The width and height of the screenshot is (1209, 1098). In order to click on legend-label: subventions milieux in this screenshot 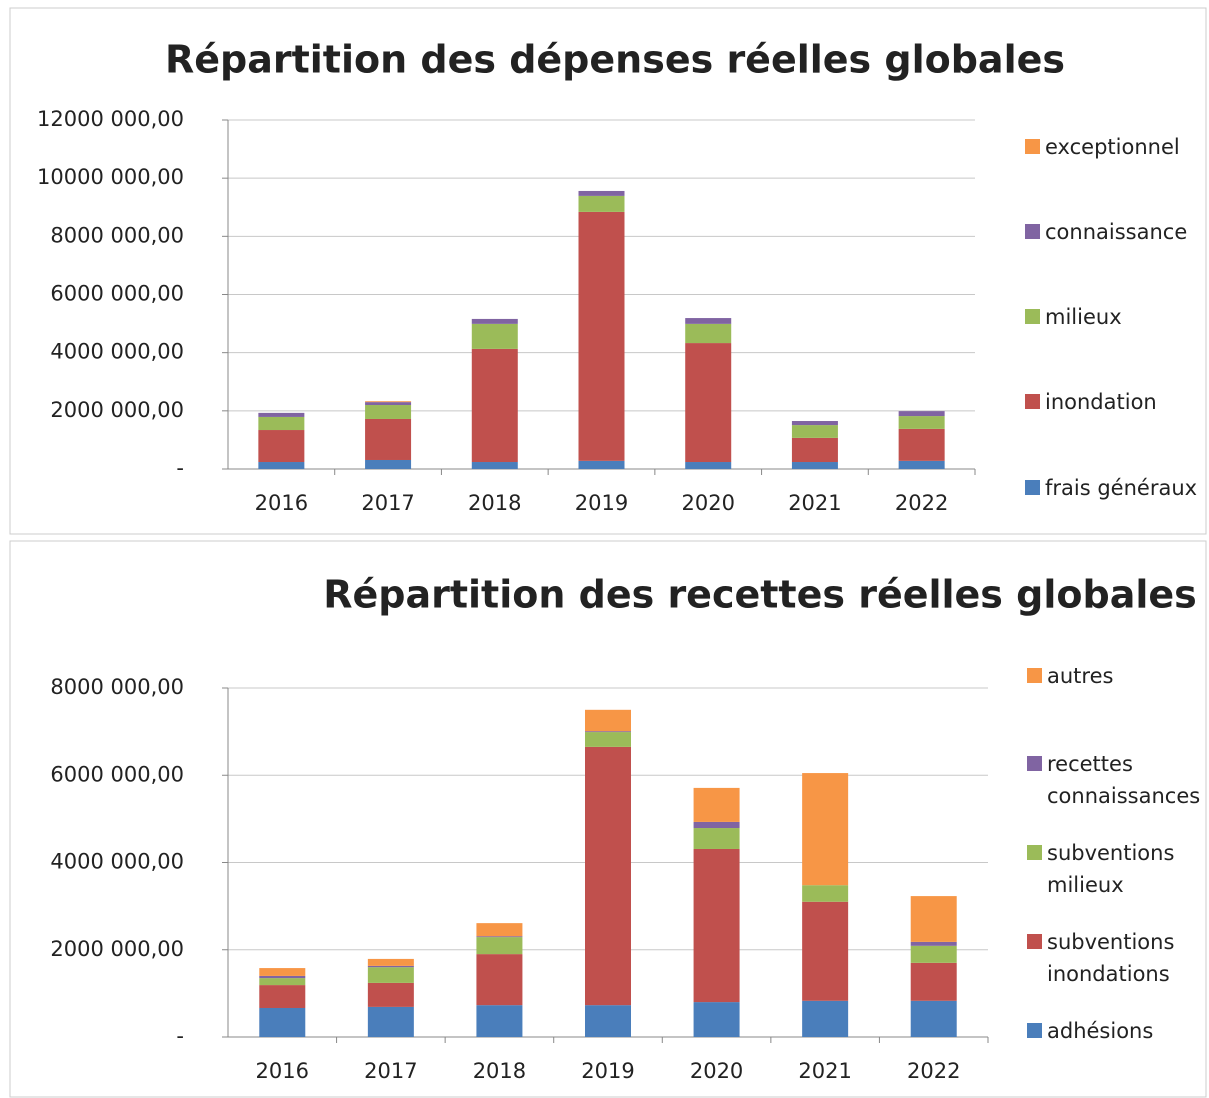, I will do `click(1111, 869)`.